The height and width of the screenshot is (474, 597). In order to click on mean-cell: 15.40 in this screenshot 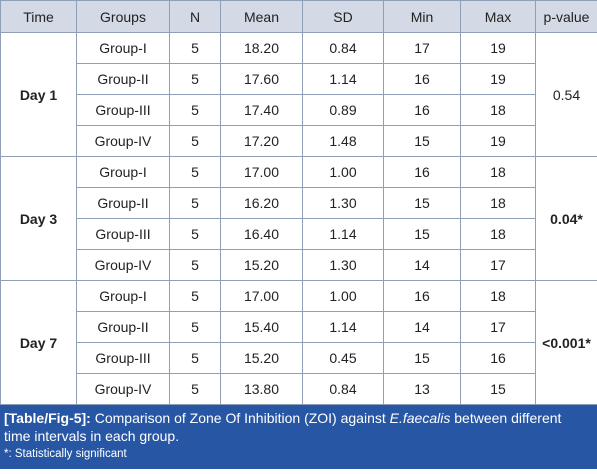, I will do `click(261, 327)`.